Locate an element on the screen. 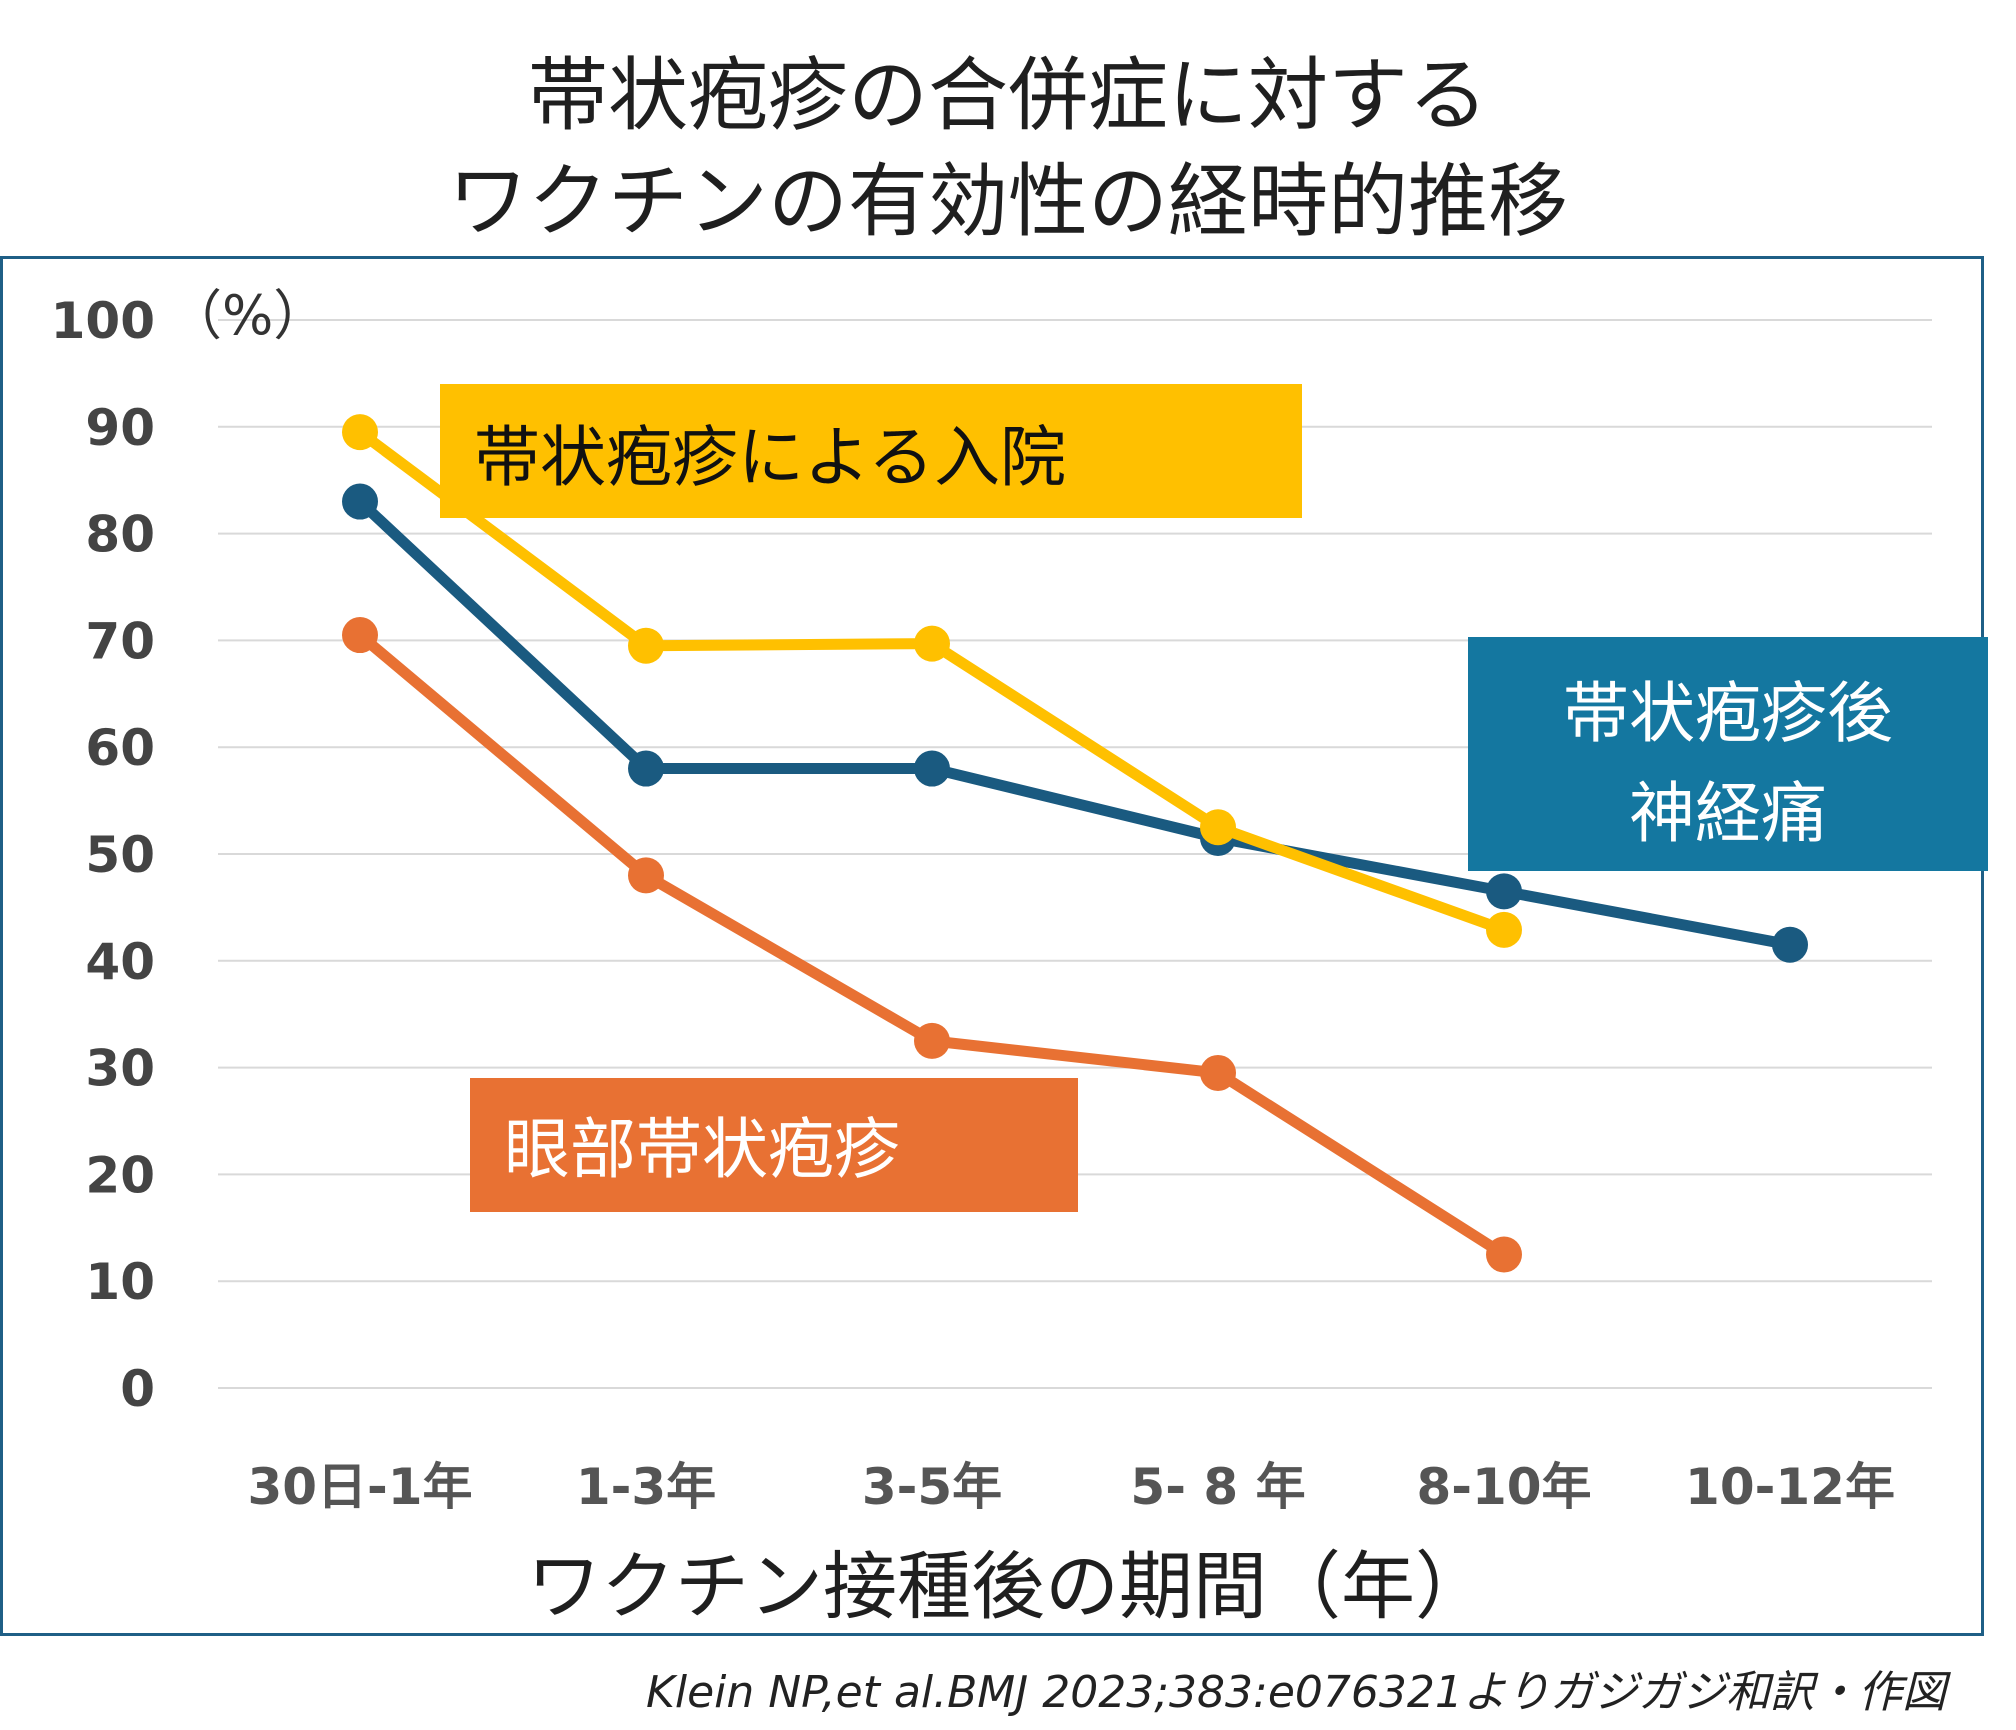  x-tick-label: 1-3年 is located at coordinates (646, 1487).